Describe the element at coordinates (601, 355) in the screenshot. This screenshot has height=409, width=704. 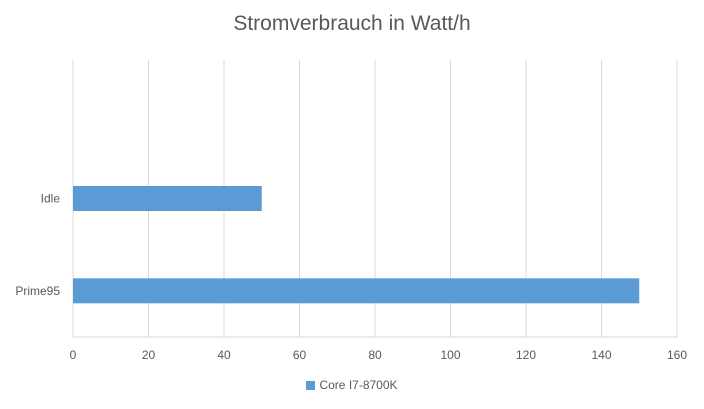
I see `x-tick-label-7: 140` at that location.